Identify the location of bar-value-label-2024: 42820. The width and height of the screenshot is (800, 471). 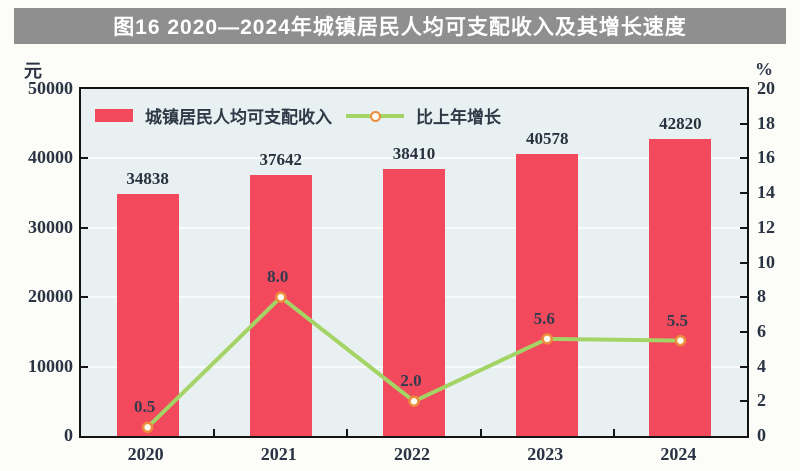
(680, 123).